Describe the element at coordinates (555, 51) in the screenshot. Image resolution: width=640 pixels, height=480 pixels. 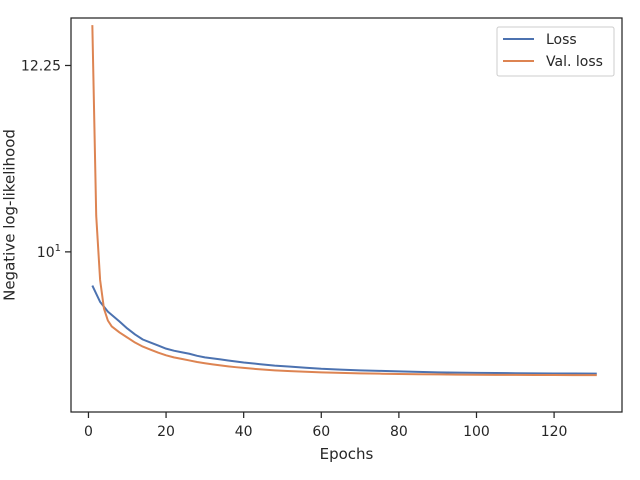
I see `legend: Loss Val. loss` at that location.